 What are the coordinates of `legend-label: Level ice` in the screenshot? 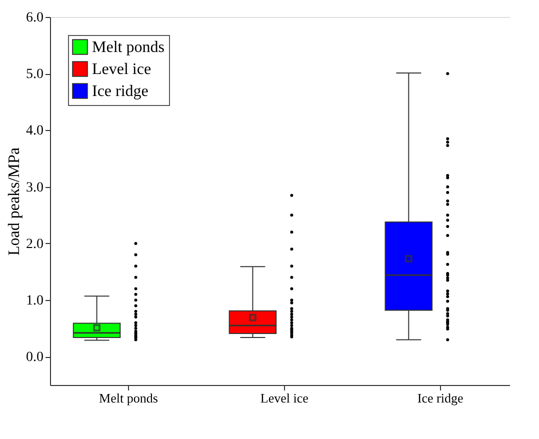 It's located at (122, 69).